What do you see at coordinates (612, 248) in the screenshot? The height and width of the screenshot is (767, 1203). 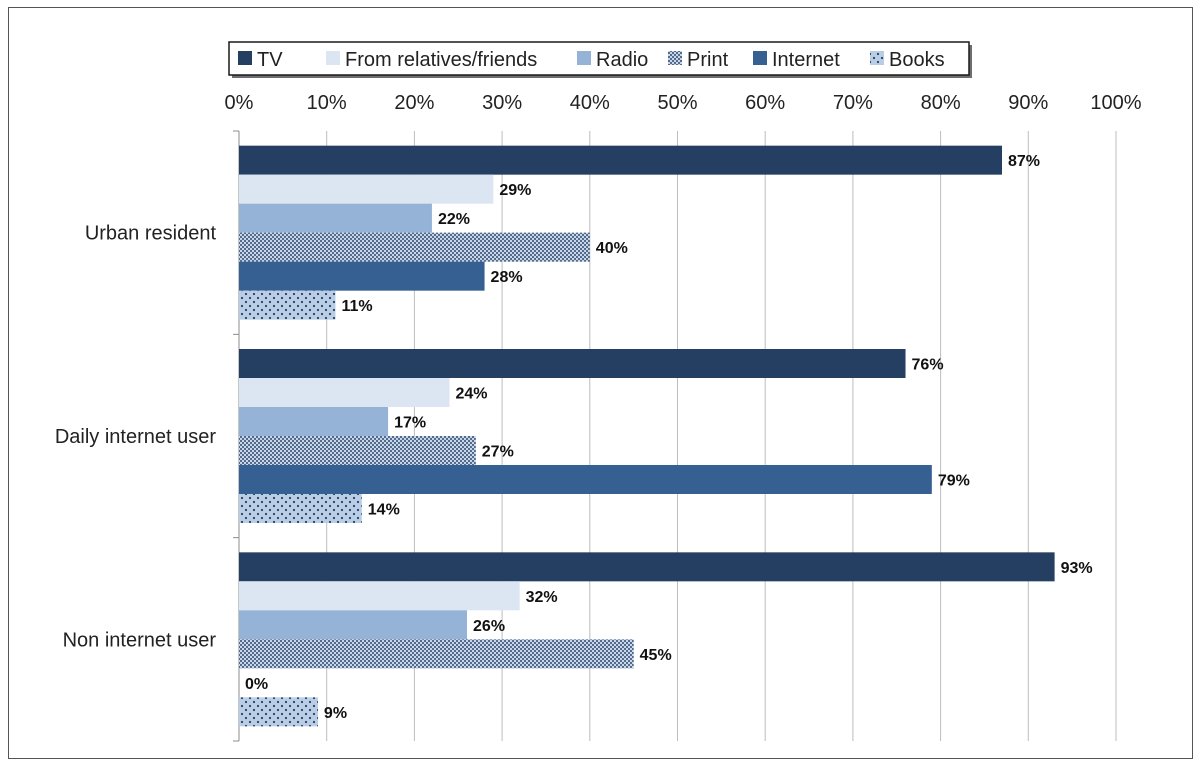 I see `data-label-print-urban-resident: 40%` at bounding box center [612, 248].